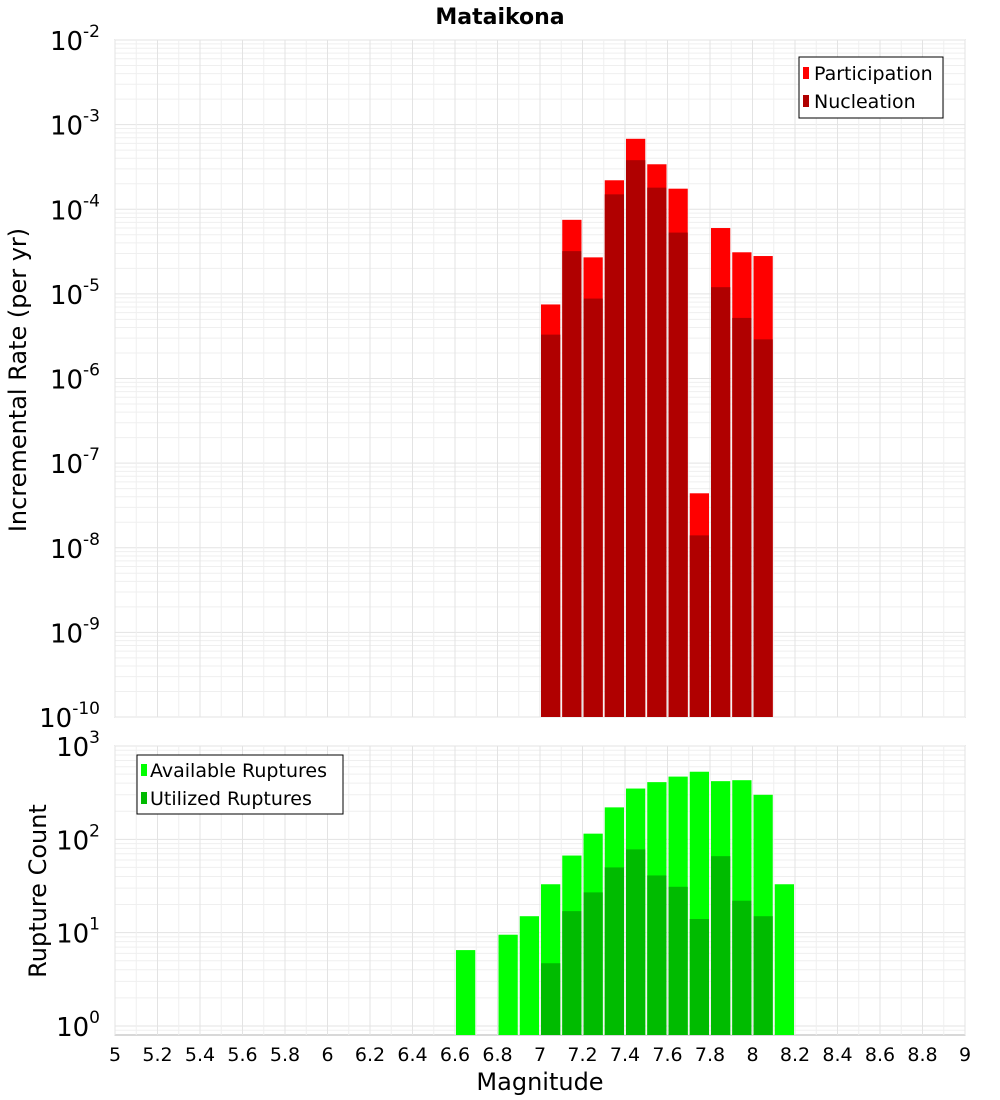  What do you see at coordinates (625, 903) in the screenshot?
I see `bottom-bars` at bounding box center [625, 903].